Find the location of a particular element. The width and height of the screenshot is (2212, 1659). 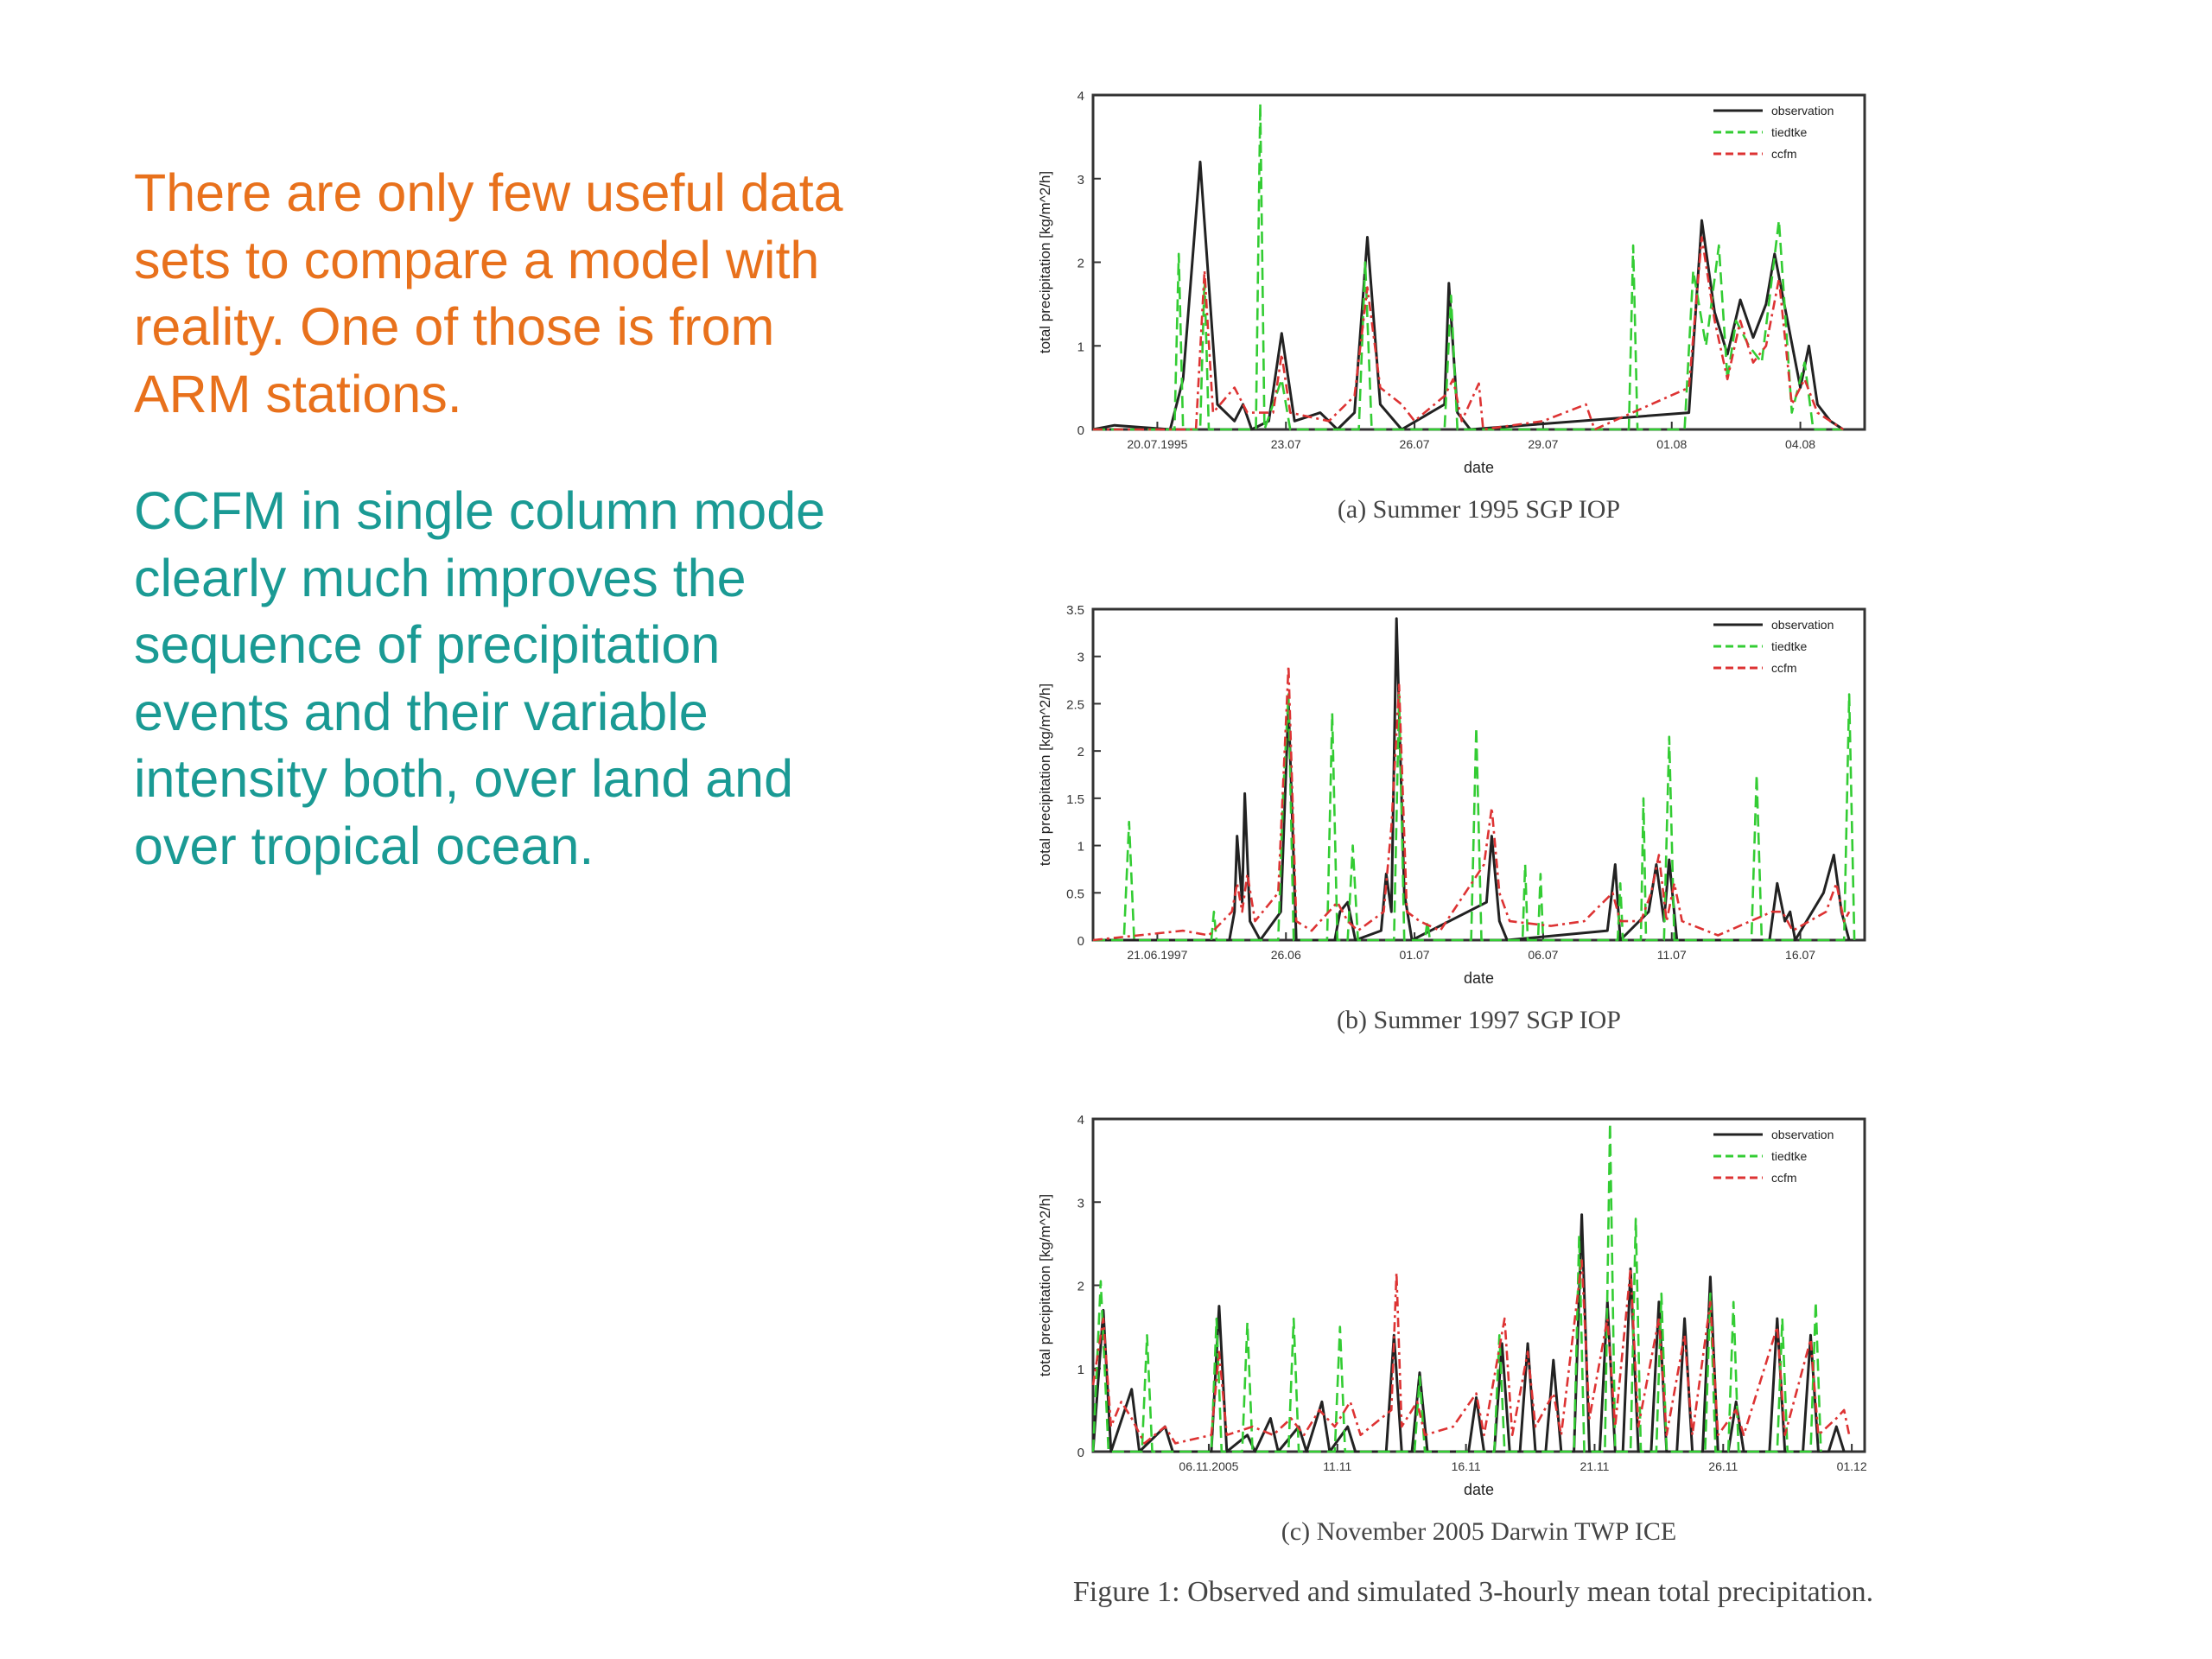

panel-caption: (b) Summer 1997 SGP IOP is located at coordinates (1479, 1020).